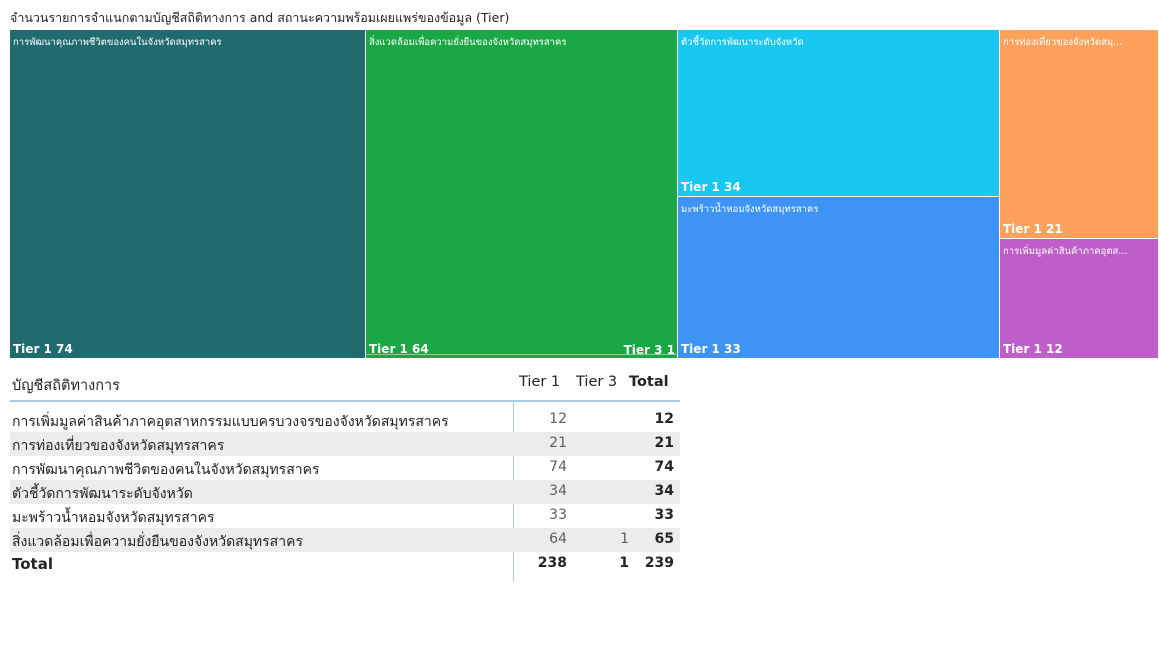  I want to click on column-header-tier3: Tier 3, so click(597, 382).